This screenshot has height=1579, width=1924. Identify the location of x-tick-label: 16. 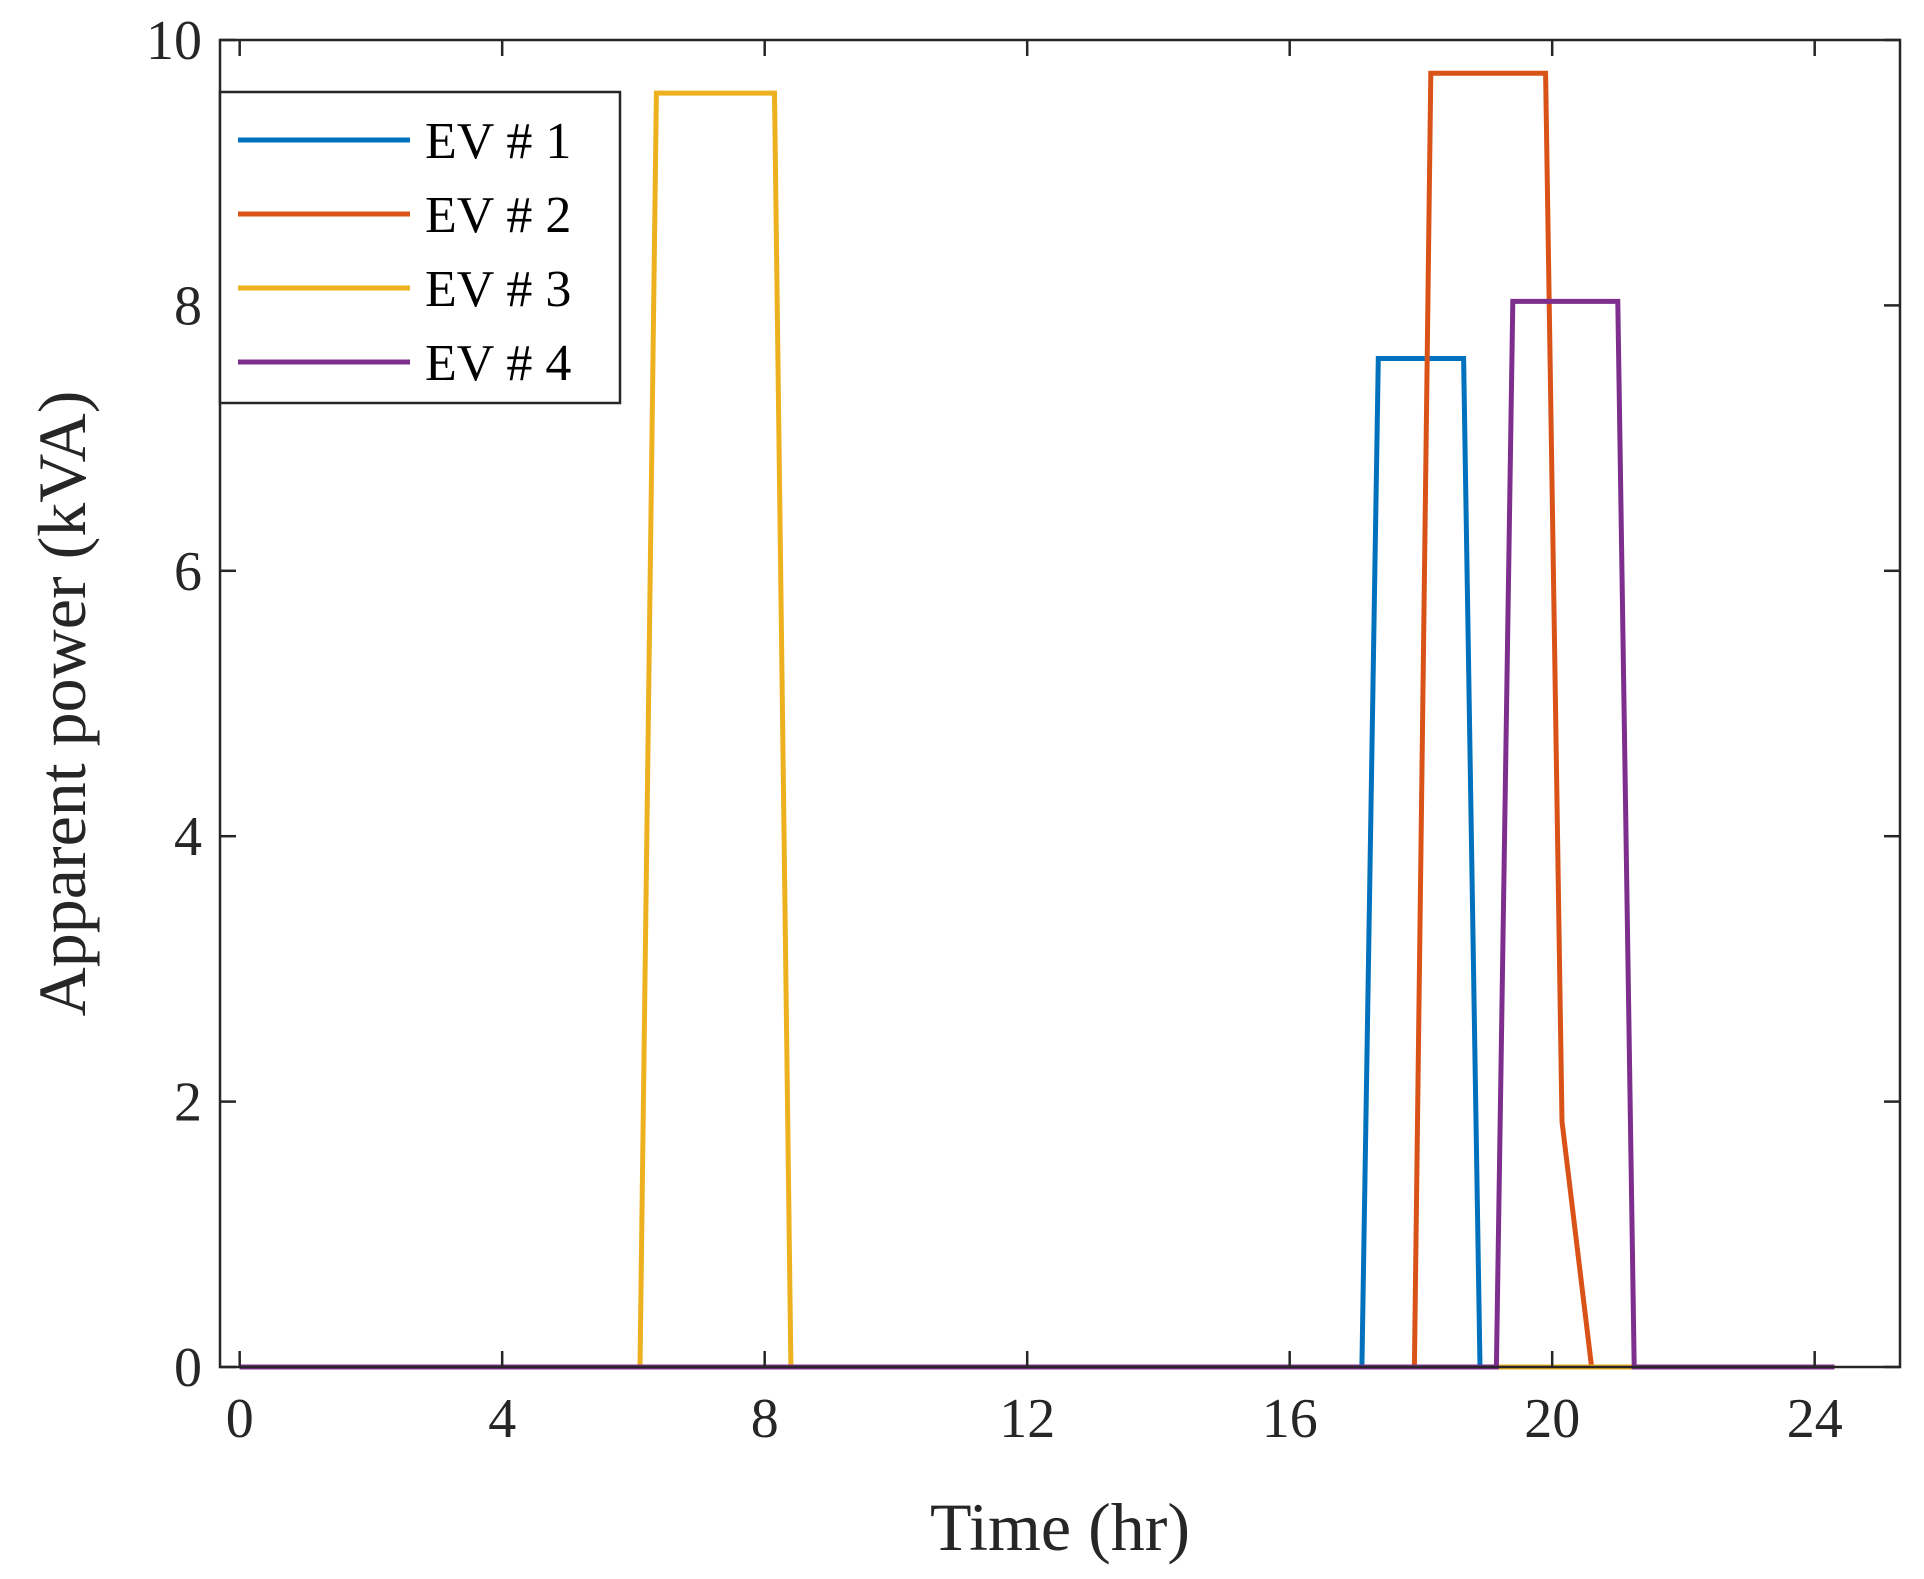
(1290, 1419).